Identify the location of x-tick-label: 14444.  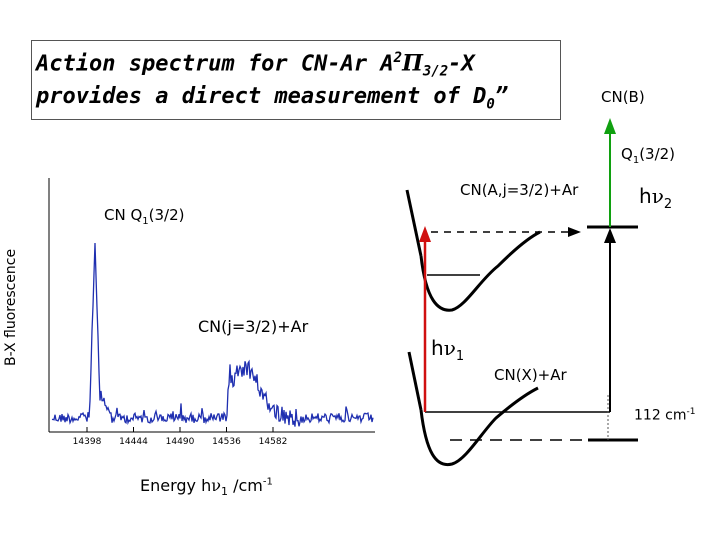
(133, 442).